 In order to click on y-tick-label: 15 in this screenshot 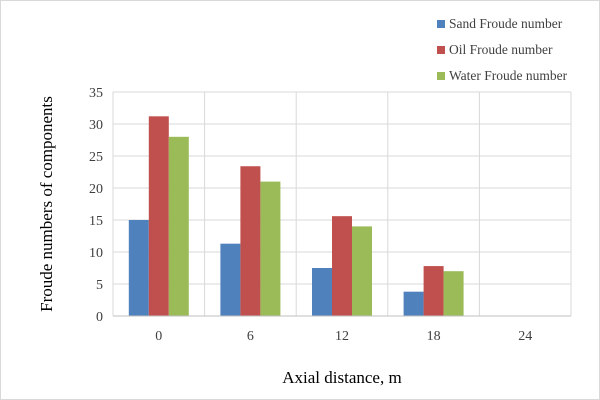, I will do `click(96, 221)`.